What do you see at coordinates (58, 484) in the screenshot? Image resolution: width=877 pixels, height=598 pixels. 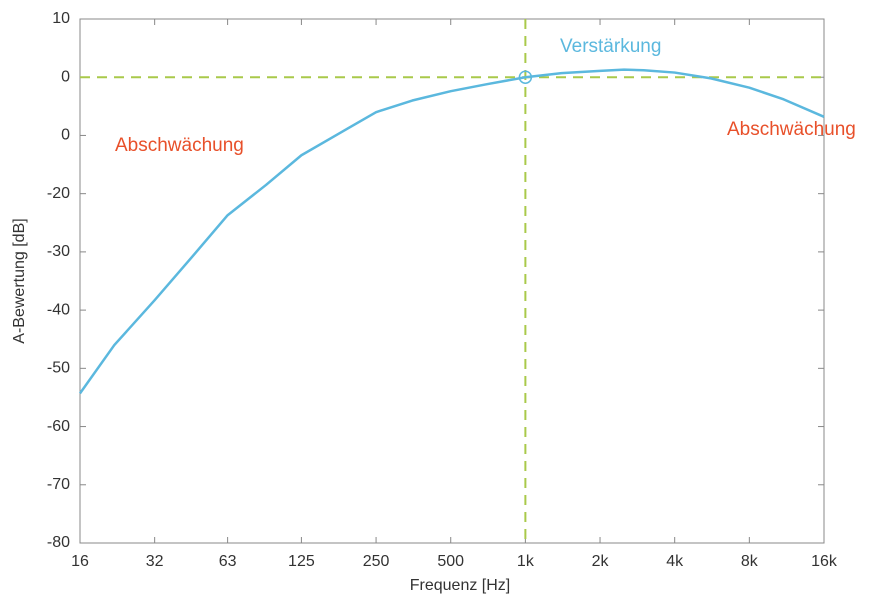 I see `y-tick-label: -70` at bounding box center [58, 484].